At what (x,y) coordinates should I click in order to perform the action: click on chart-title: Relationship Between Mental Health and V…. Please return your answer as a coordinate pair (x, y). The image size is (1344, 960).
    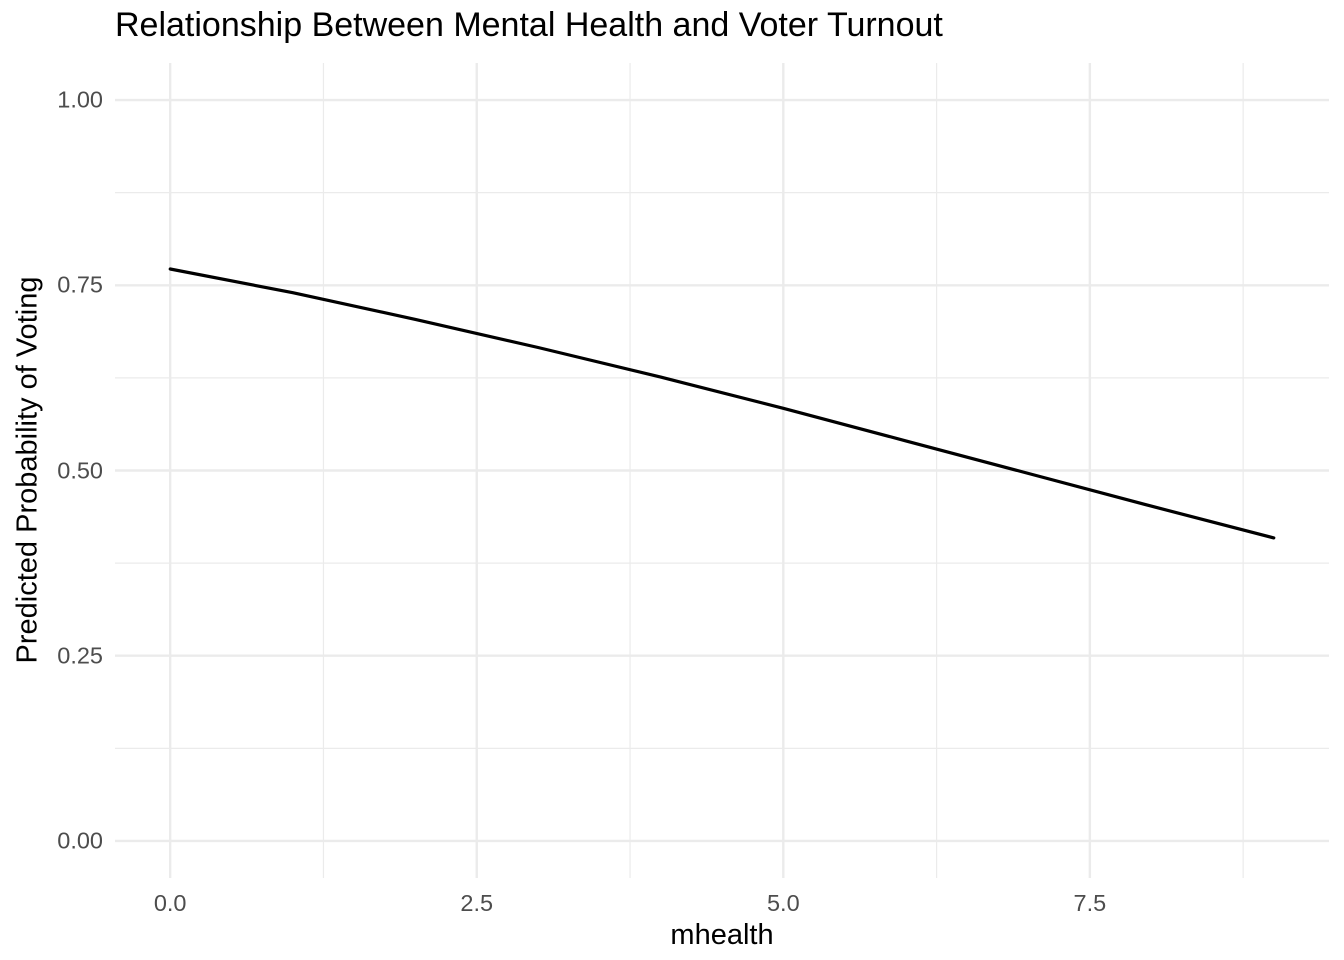
    Looking at the image, I should click on (529, 25).